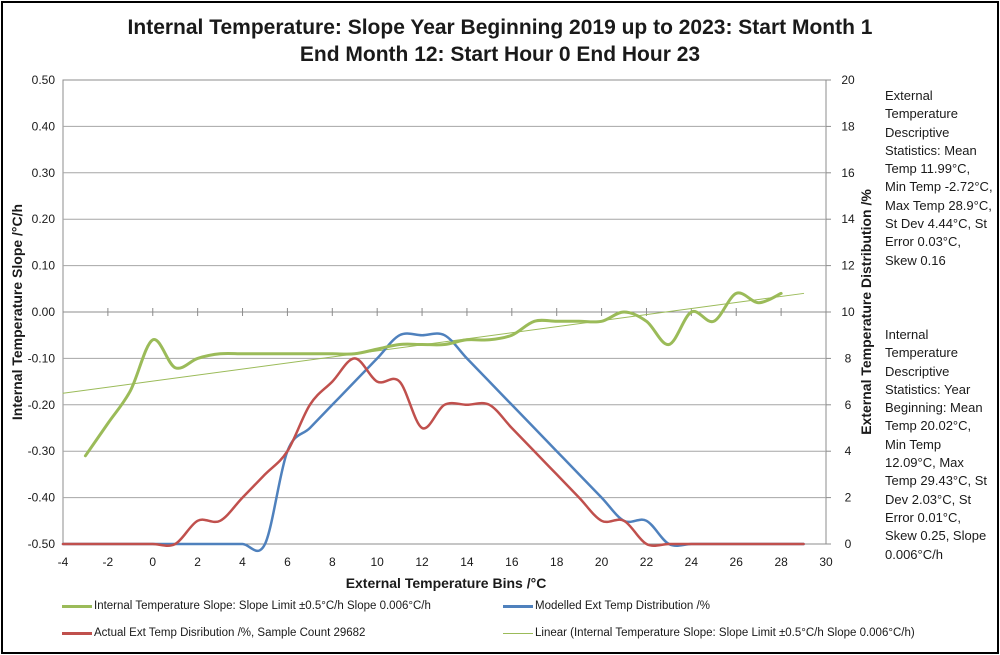 Image resolution: width=1000 pixels, height=655 pixels. What do you see at coordinates (848, 312) in the screenshot?
I see `y-right-tick-label: 10` at bounding box center [848, 312].